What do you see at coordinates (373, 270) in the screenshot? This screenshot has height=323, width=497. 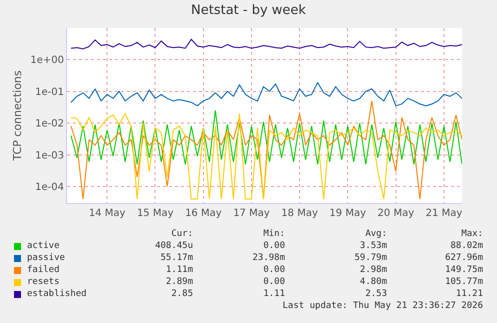 I see `text: 2.98m` at bounding box center [373, 270].